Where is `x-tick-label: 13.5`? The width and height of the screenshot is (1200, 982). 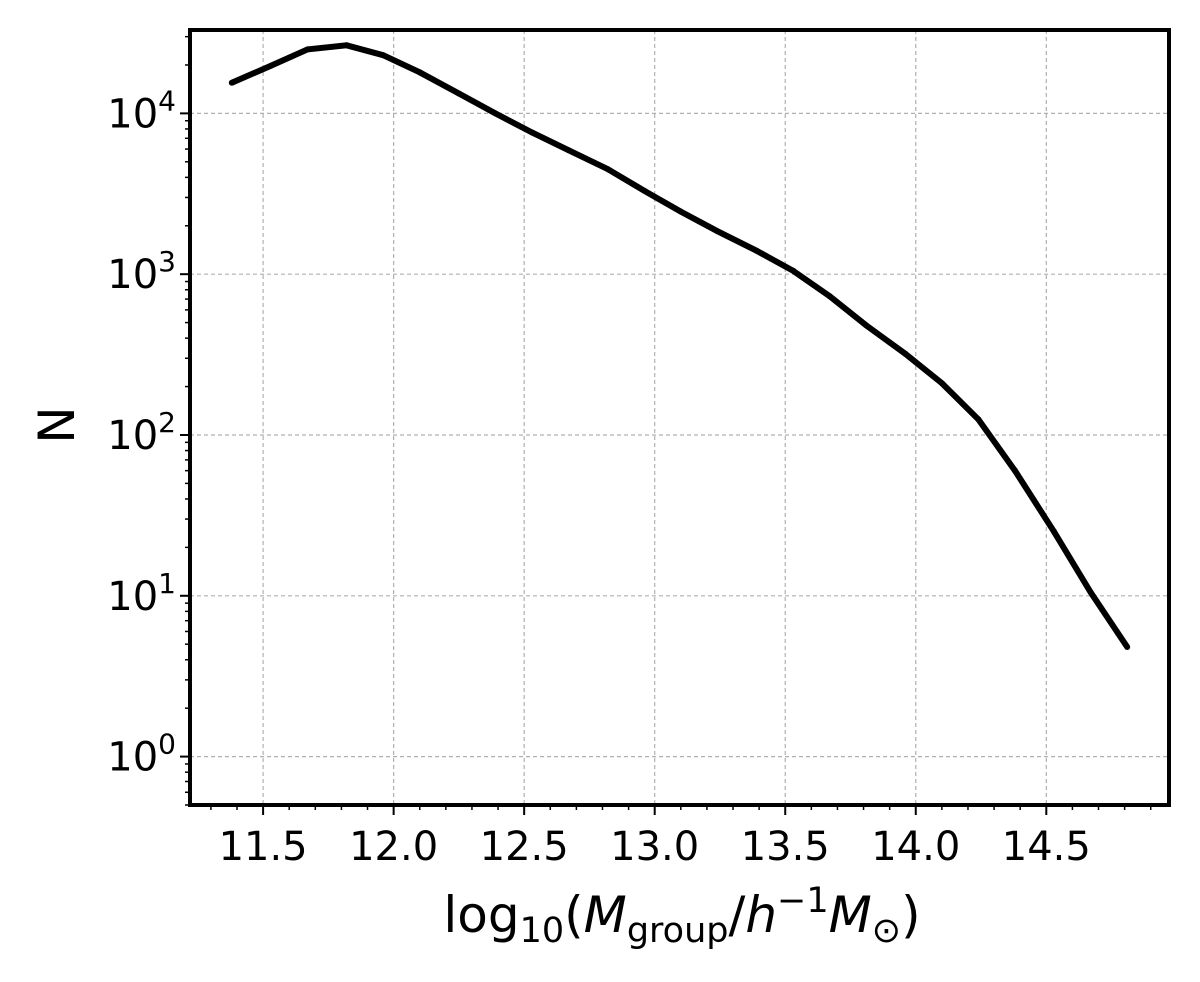 x-tick-label: 13.5 is located at coordinates (785, 847).